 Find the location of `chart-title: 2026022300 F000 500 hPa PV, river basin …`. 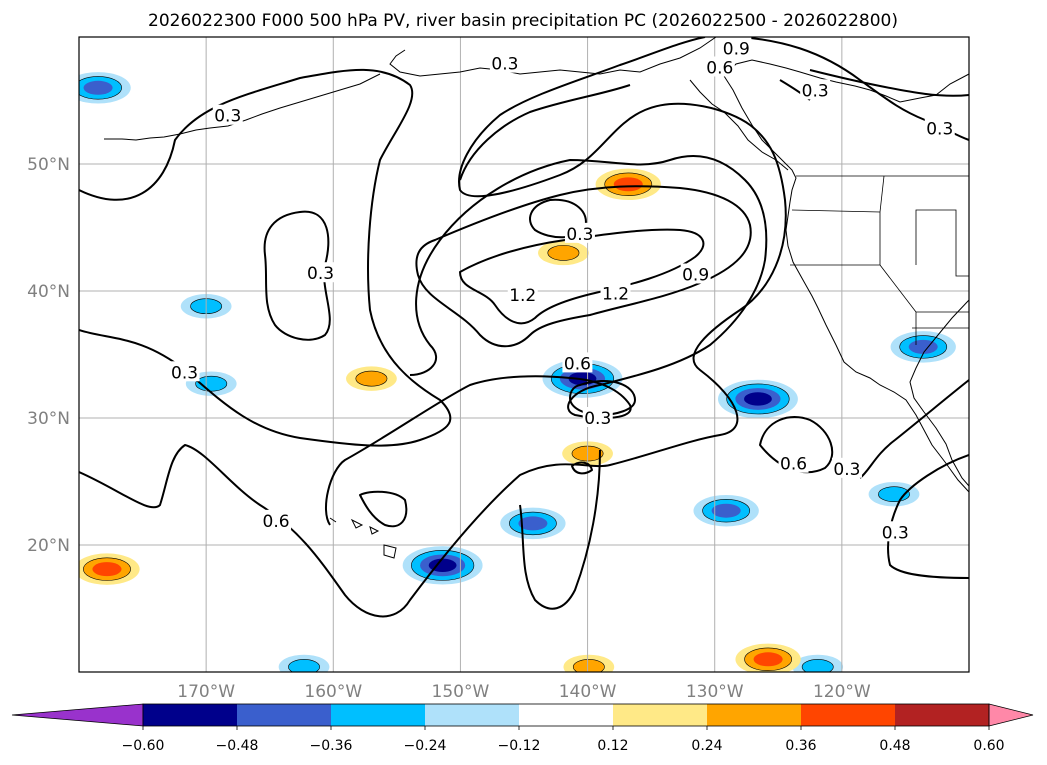

chart-title: 2026022300 F000 500 hPa PV, river basin … is located at coordinates (523, 21).